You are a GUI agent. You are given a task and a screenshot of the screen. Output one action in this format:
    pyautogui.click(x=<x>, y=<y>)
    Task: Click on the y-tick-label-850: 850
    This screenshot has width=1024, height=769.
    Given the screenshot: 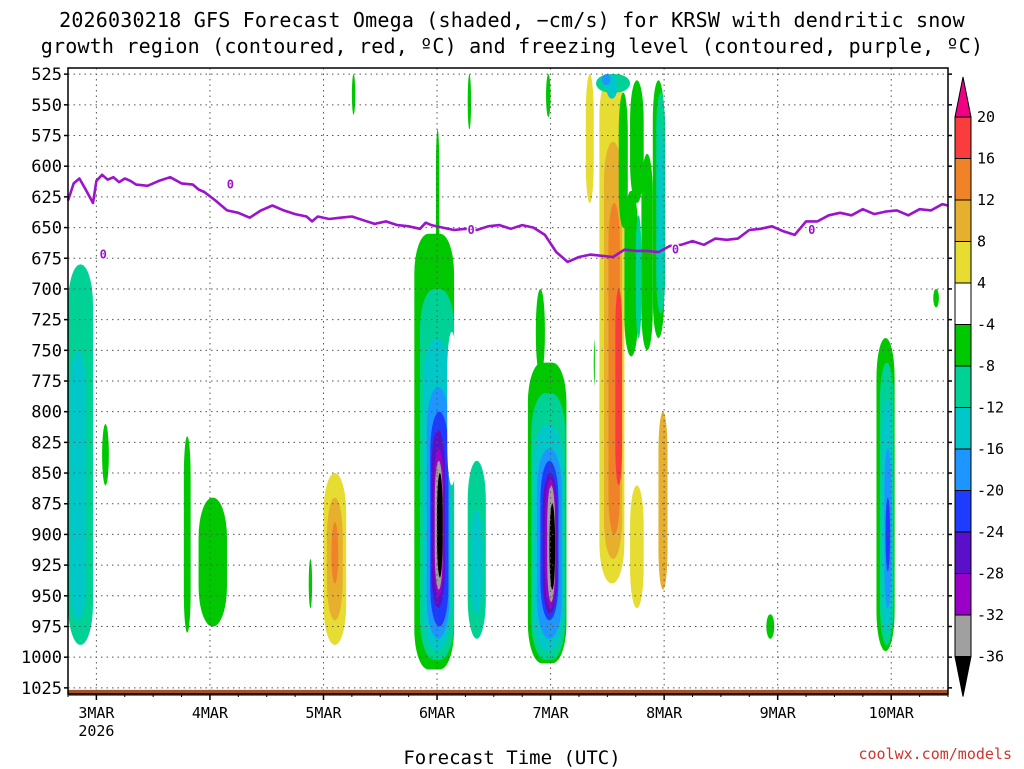 What is the action you would take?
    pyautogui.click(x=46, y=474)
    